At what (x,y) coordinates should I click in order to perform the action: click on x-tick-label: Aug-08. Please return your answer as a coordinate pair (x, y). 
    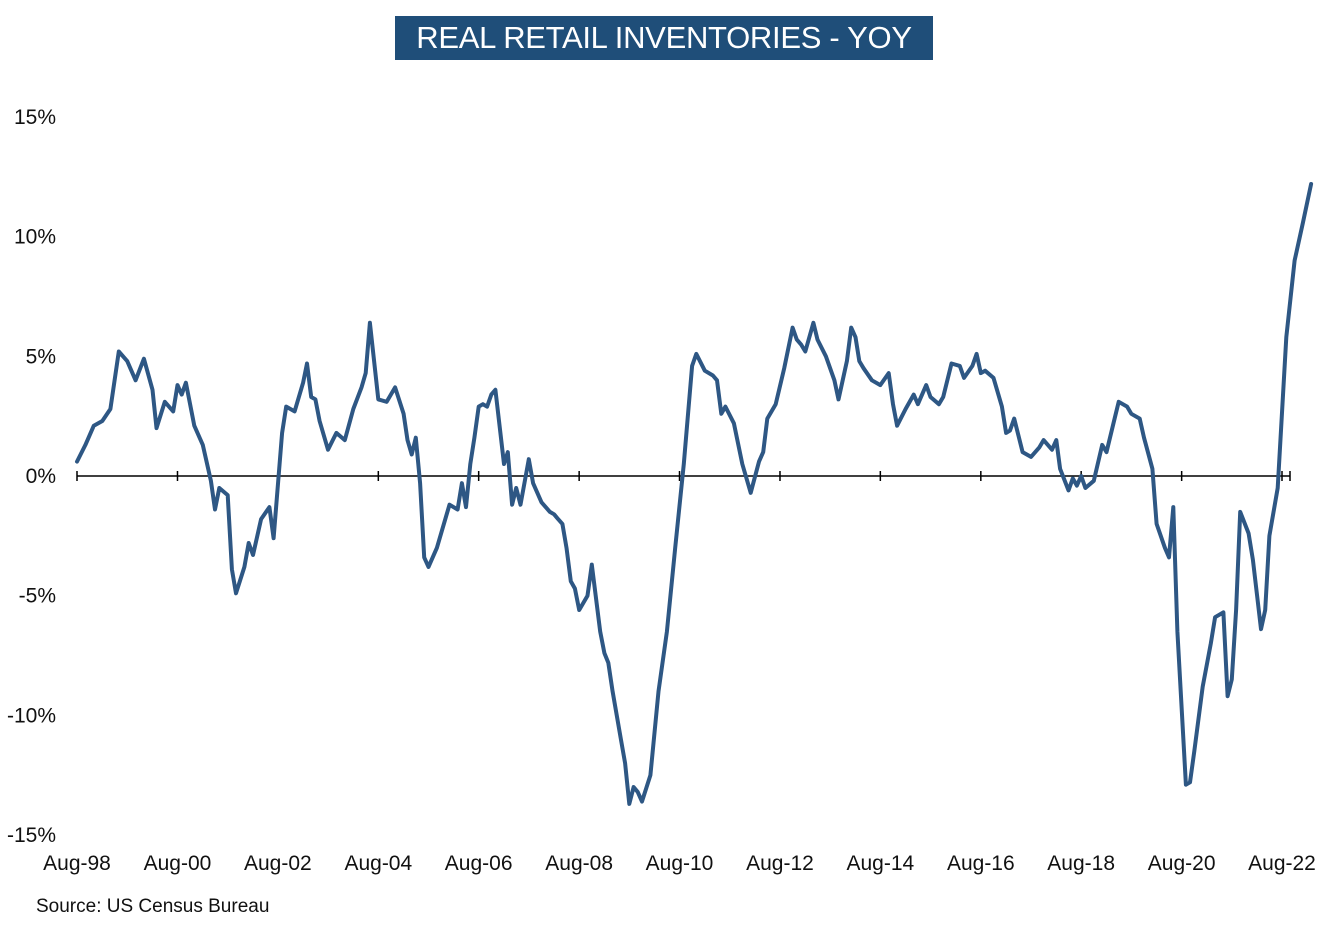
    Looking at the image, I should click on (579, 863).